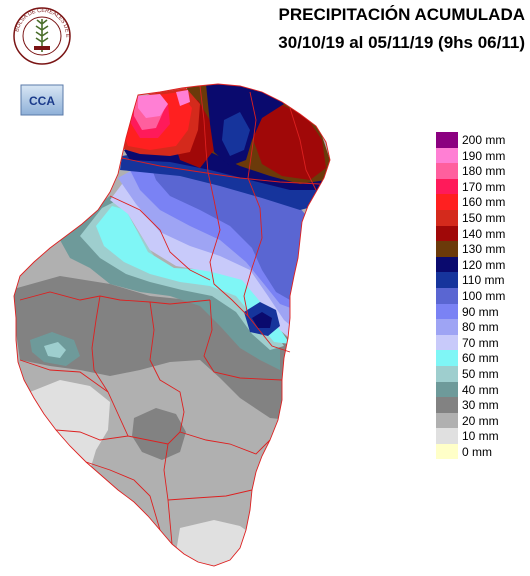 This screenshot has width=530, height=576. I want to click on legend-row: 200 mm, so click(481, 140).